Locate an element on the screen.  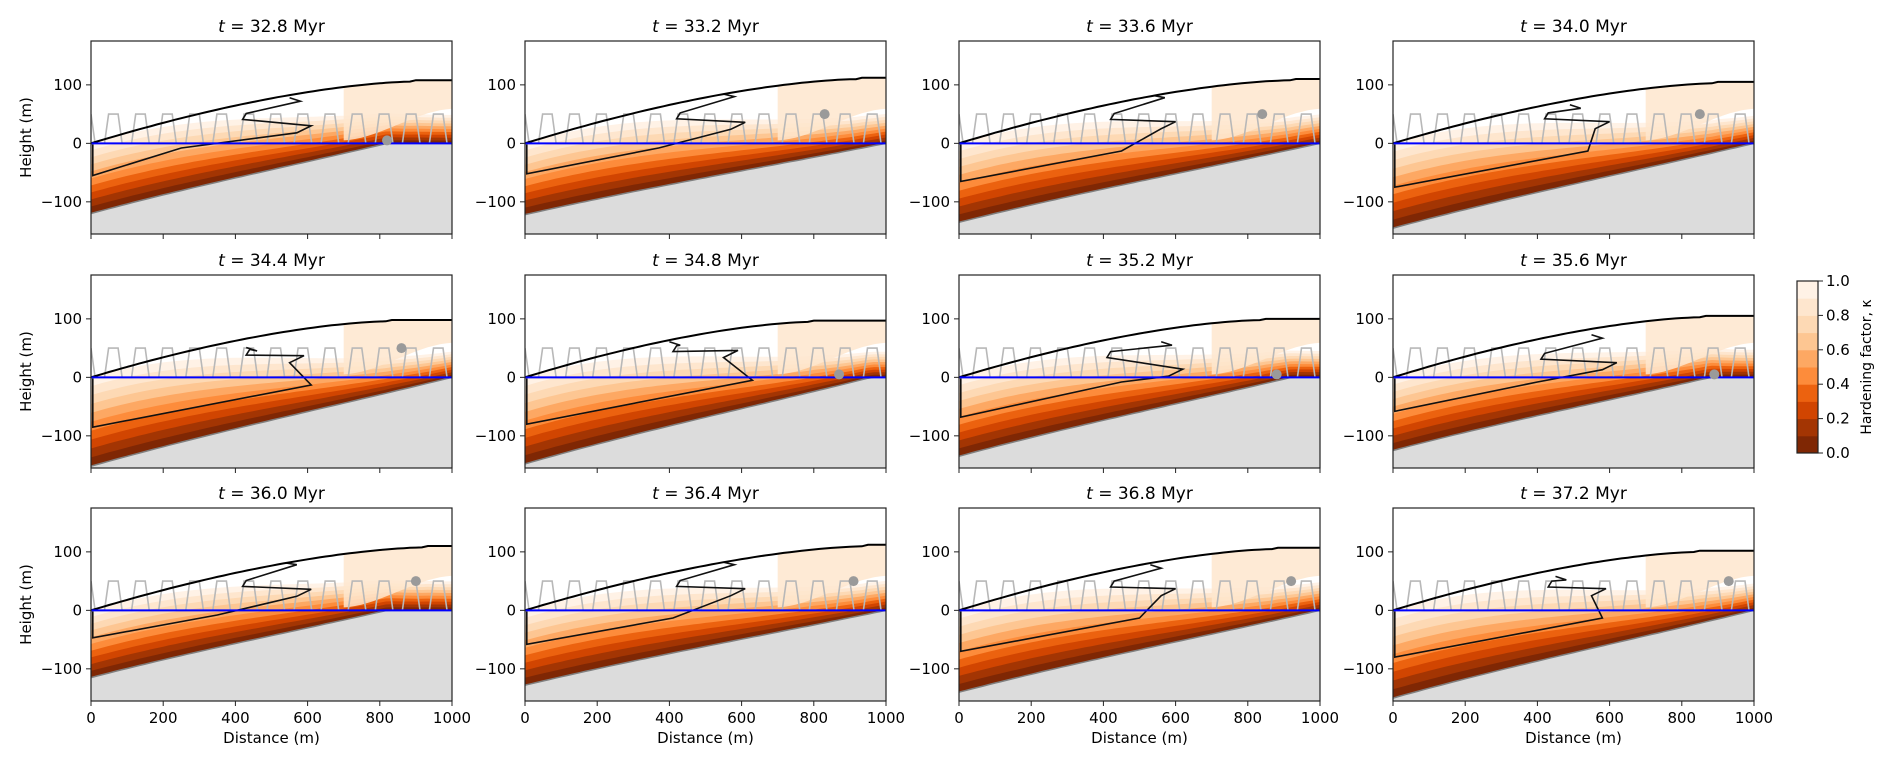
colorbar-swatches is located at coordinates (1807, 367).